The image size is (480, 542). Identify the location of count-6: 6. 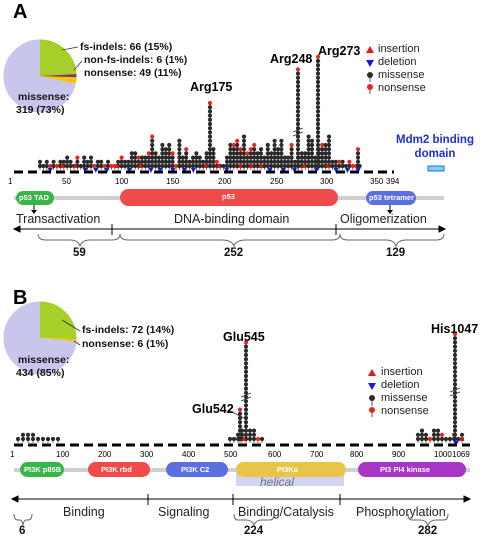
(22, 531).